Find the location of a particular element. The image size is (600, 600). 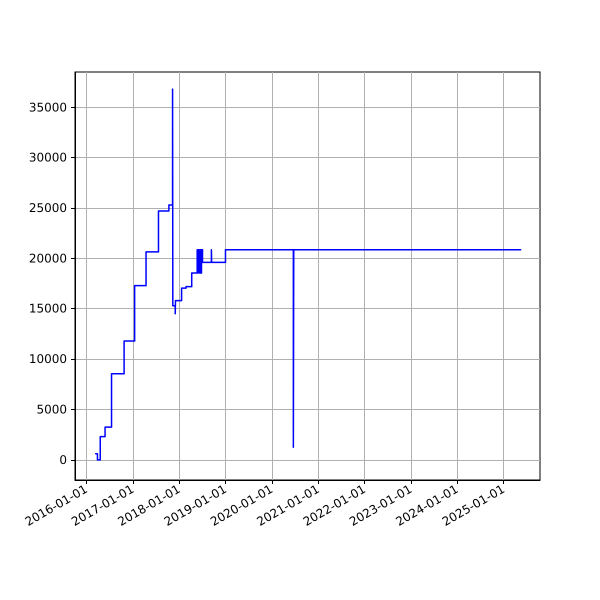

y-tick-label: 30000 is located at coordinates (47, 157).